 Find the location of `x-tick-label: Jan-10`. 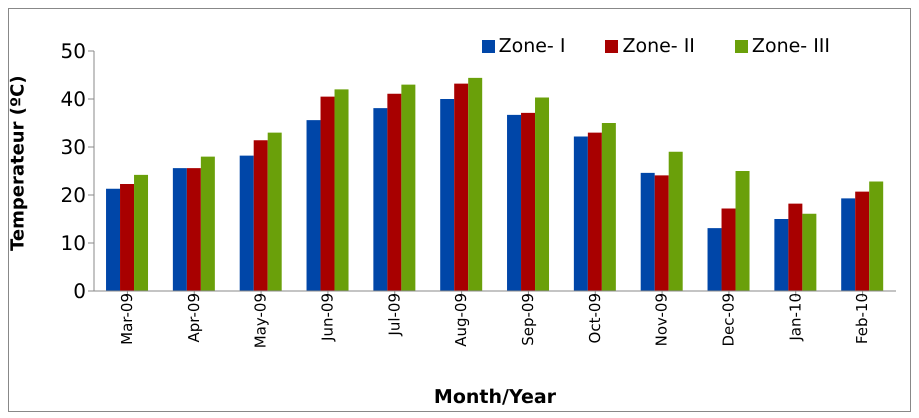

x-tick-label: Jan-10 is located at coordinates (795, 317).